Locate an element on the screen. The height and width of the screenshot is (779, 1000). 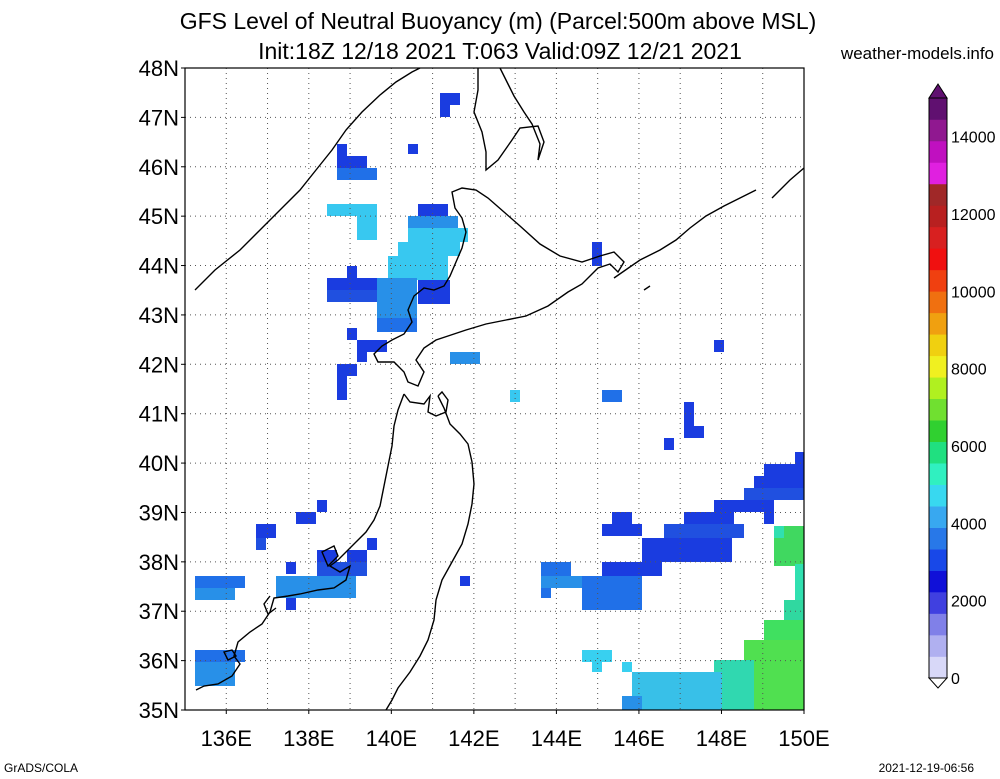
credit-label: GrADS/COLA is located at coordinates (41, 768).